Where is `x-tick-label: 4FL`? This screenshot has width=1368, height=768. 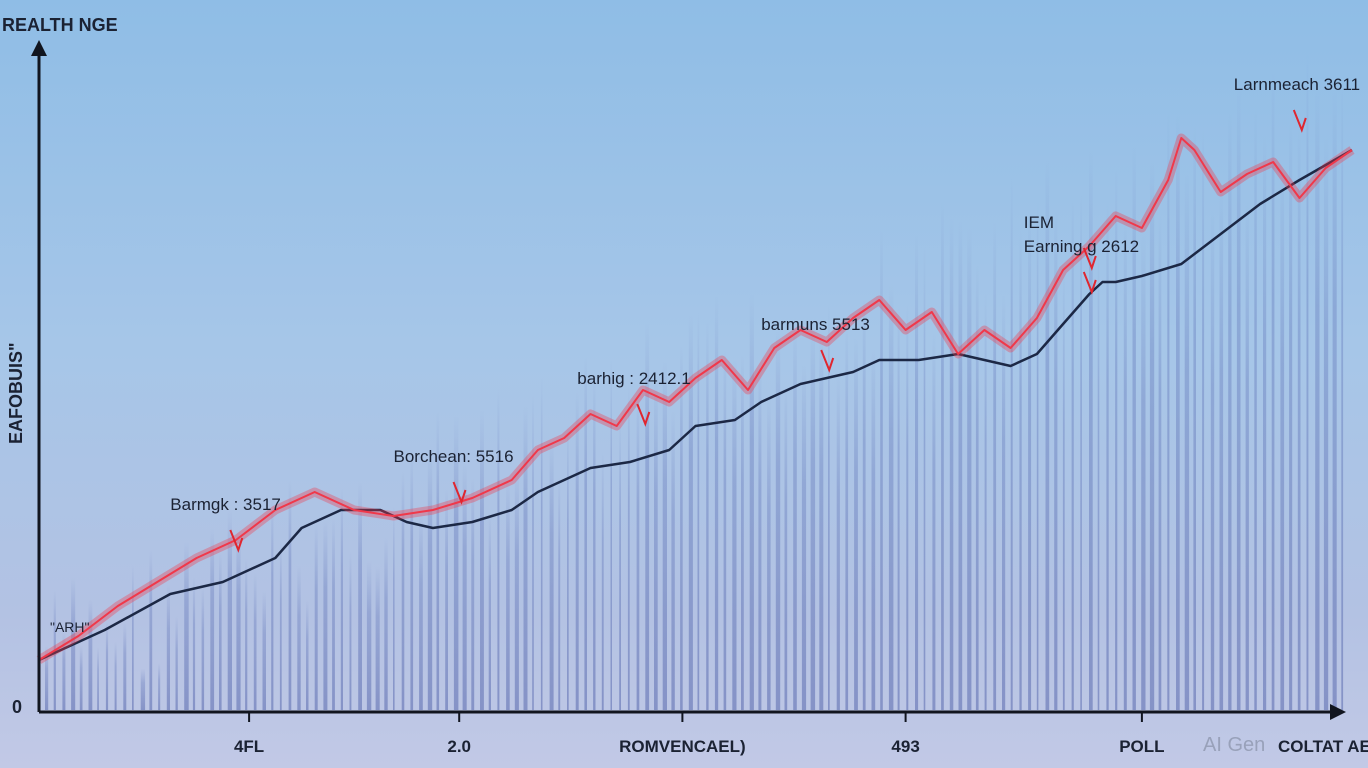 x-tick-label: 4FL is located at coordinates (249, 746).